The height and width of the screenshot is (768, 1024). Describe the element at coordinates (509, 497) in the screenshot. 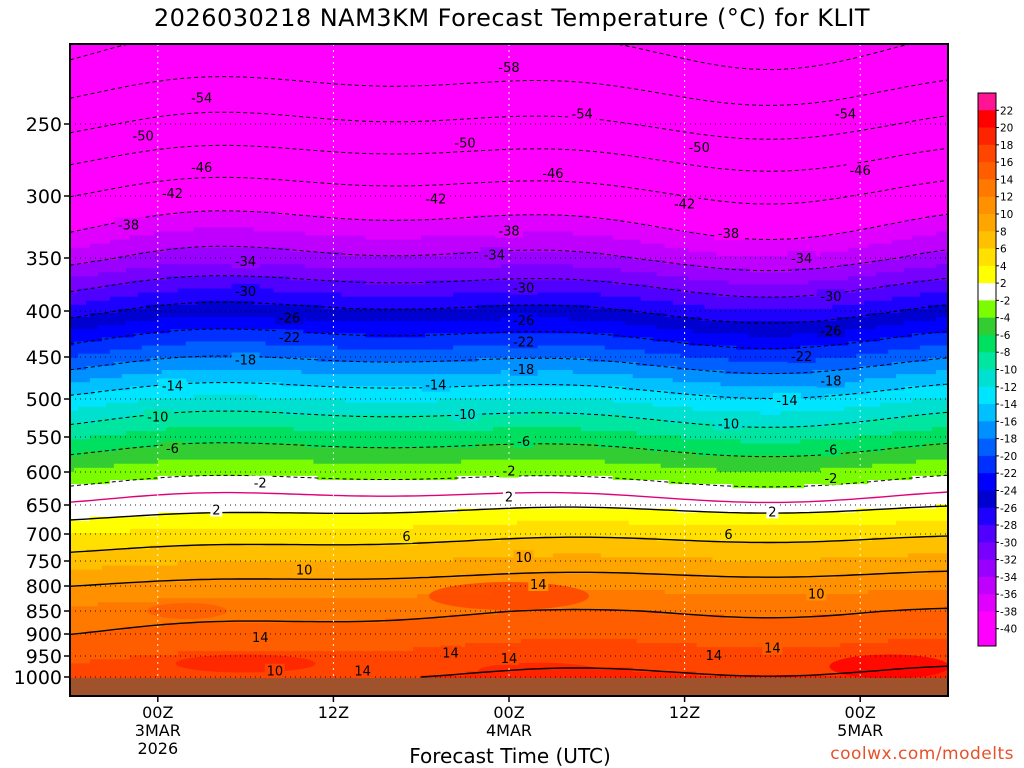

I see `contour-label: 2` at that location.